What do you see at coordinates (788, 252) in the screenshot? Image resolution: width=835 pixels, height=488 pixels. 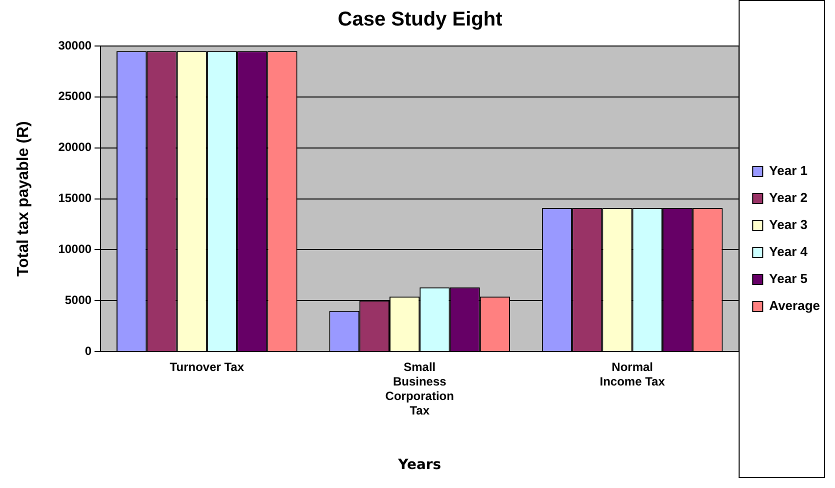 I see `legend-label: Year 4` at bounding box center [788, 252].